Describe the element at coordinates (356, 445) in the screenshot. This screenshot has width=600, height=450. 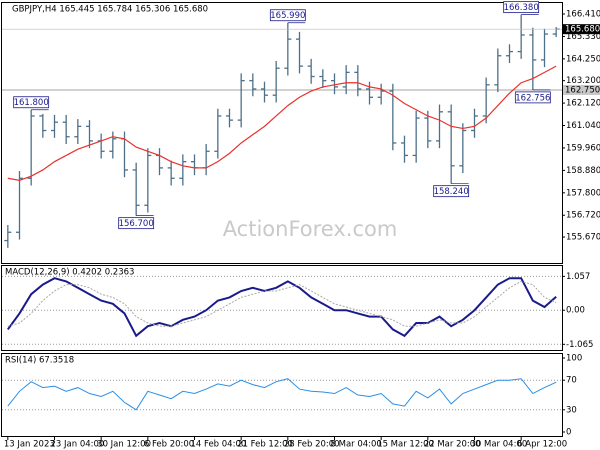
I see `x-tick-label: 8 Mar 04:00` at that location.